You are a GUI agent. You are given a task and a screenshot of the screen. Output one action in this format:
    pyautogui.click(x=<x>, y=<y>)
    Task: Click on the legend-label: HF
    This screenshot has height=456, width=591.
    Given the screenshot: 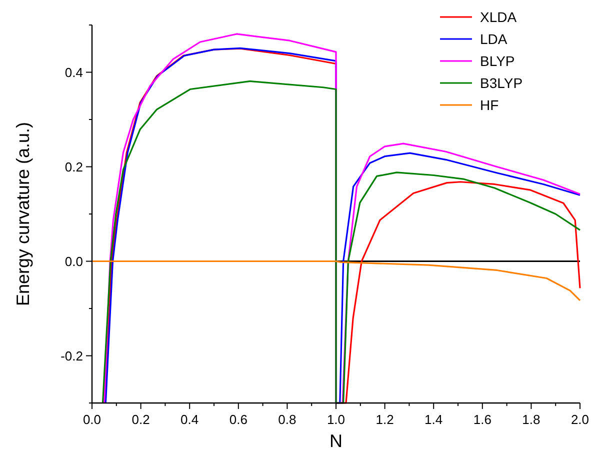 What is the action you would take?
    pyautogui.click(x=489, y=105)
    